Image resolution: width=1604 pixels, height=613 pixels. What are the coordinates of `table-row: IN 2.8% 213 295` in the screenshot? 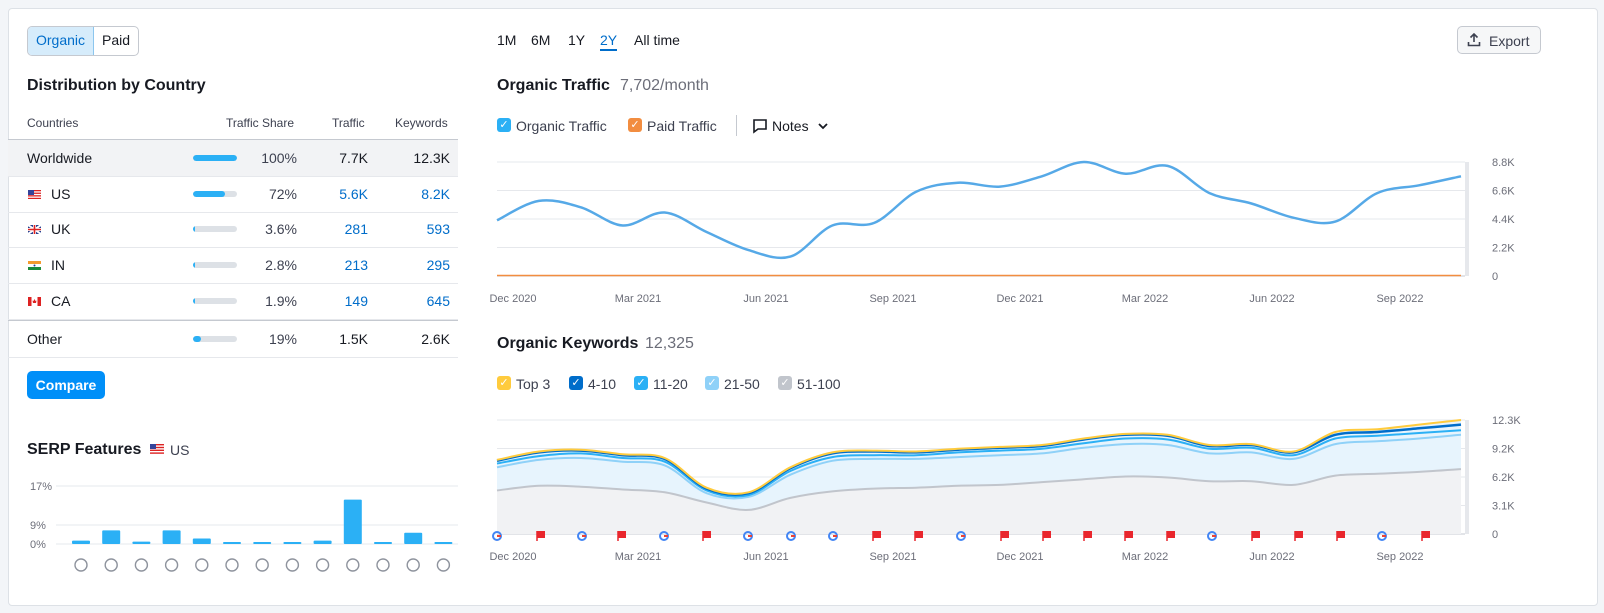 It's located at (233, 265).